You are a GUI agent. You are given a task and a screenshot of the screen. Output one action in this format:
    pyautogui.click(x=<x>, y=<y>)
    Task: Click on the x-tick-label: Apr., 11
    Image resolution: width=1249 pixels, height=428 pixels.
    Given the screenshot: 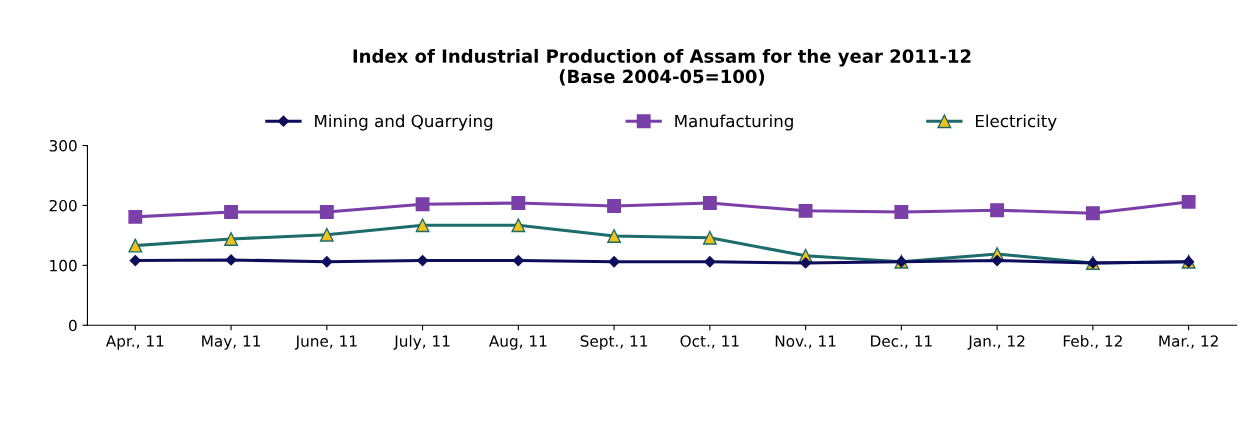 What is the action you would take?
    pyautogui.click(x=134, y=342)
    